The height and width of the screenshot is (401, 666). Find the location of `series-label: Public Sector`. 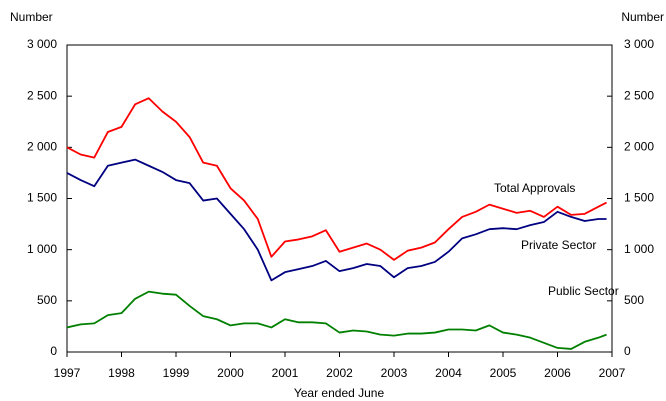

series-label: Public Sector is located at coordinates (583, 291).